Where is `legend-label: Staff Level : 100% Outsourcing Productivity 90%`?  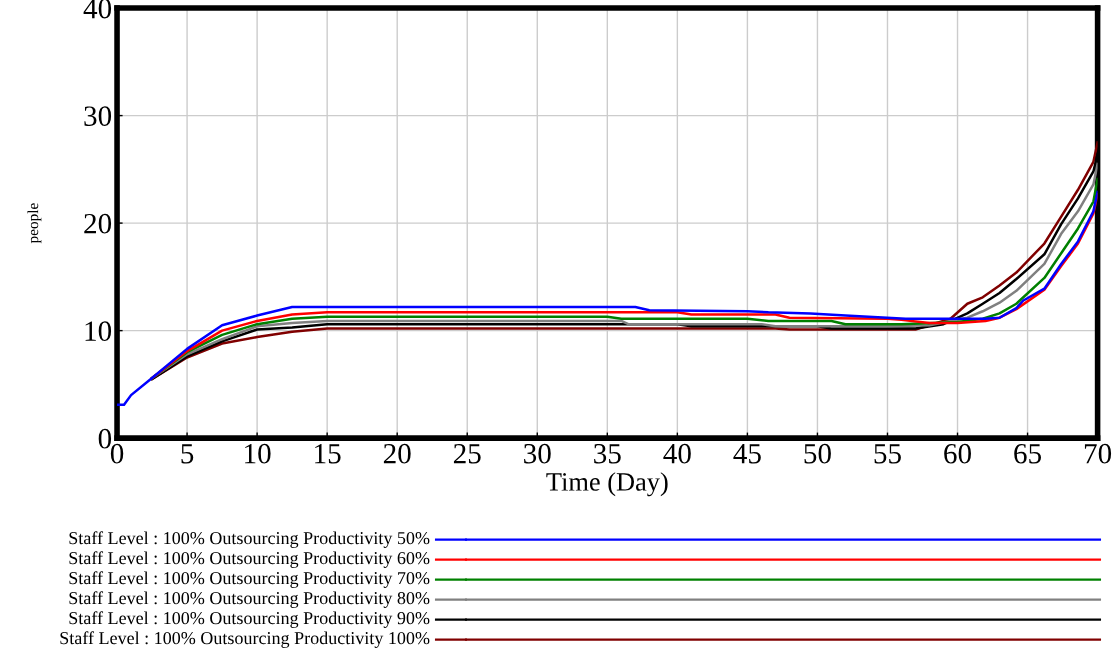 legend-label: Staff Level : 100% Outsourcing Productivity 90% is located at coordinates (249, 619).